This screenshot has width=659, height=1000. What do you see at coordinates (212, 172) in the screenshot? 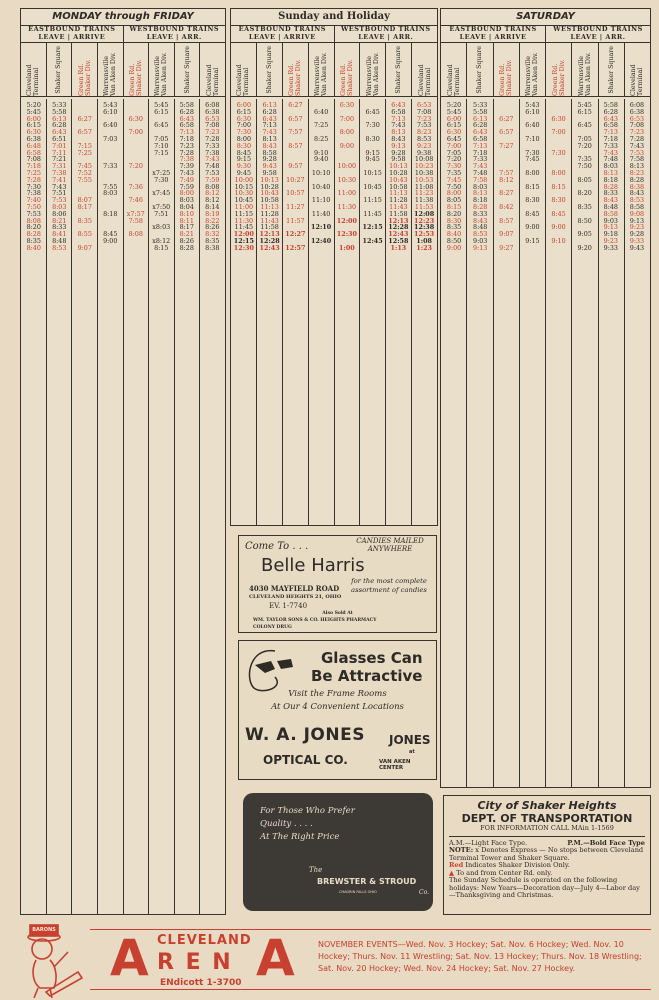
I see `time-cell: 7:53` at bounding box center [212, 172].